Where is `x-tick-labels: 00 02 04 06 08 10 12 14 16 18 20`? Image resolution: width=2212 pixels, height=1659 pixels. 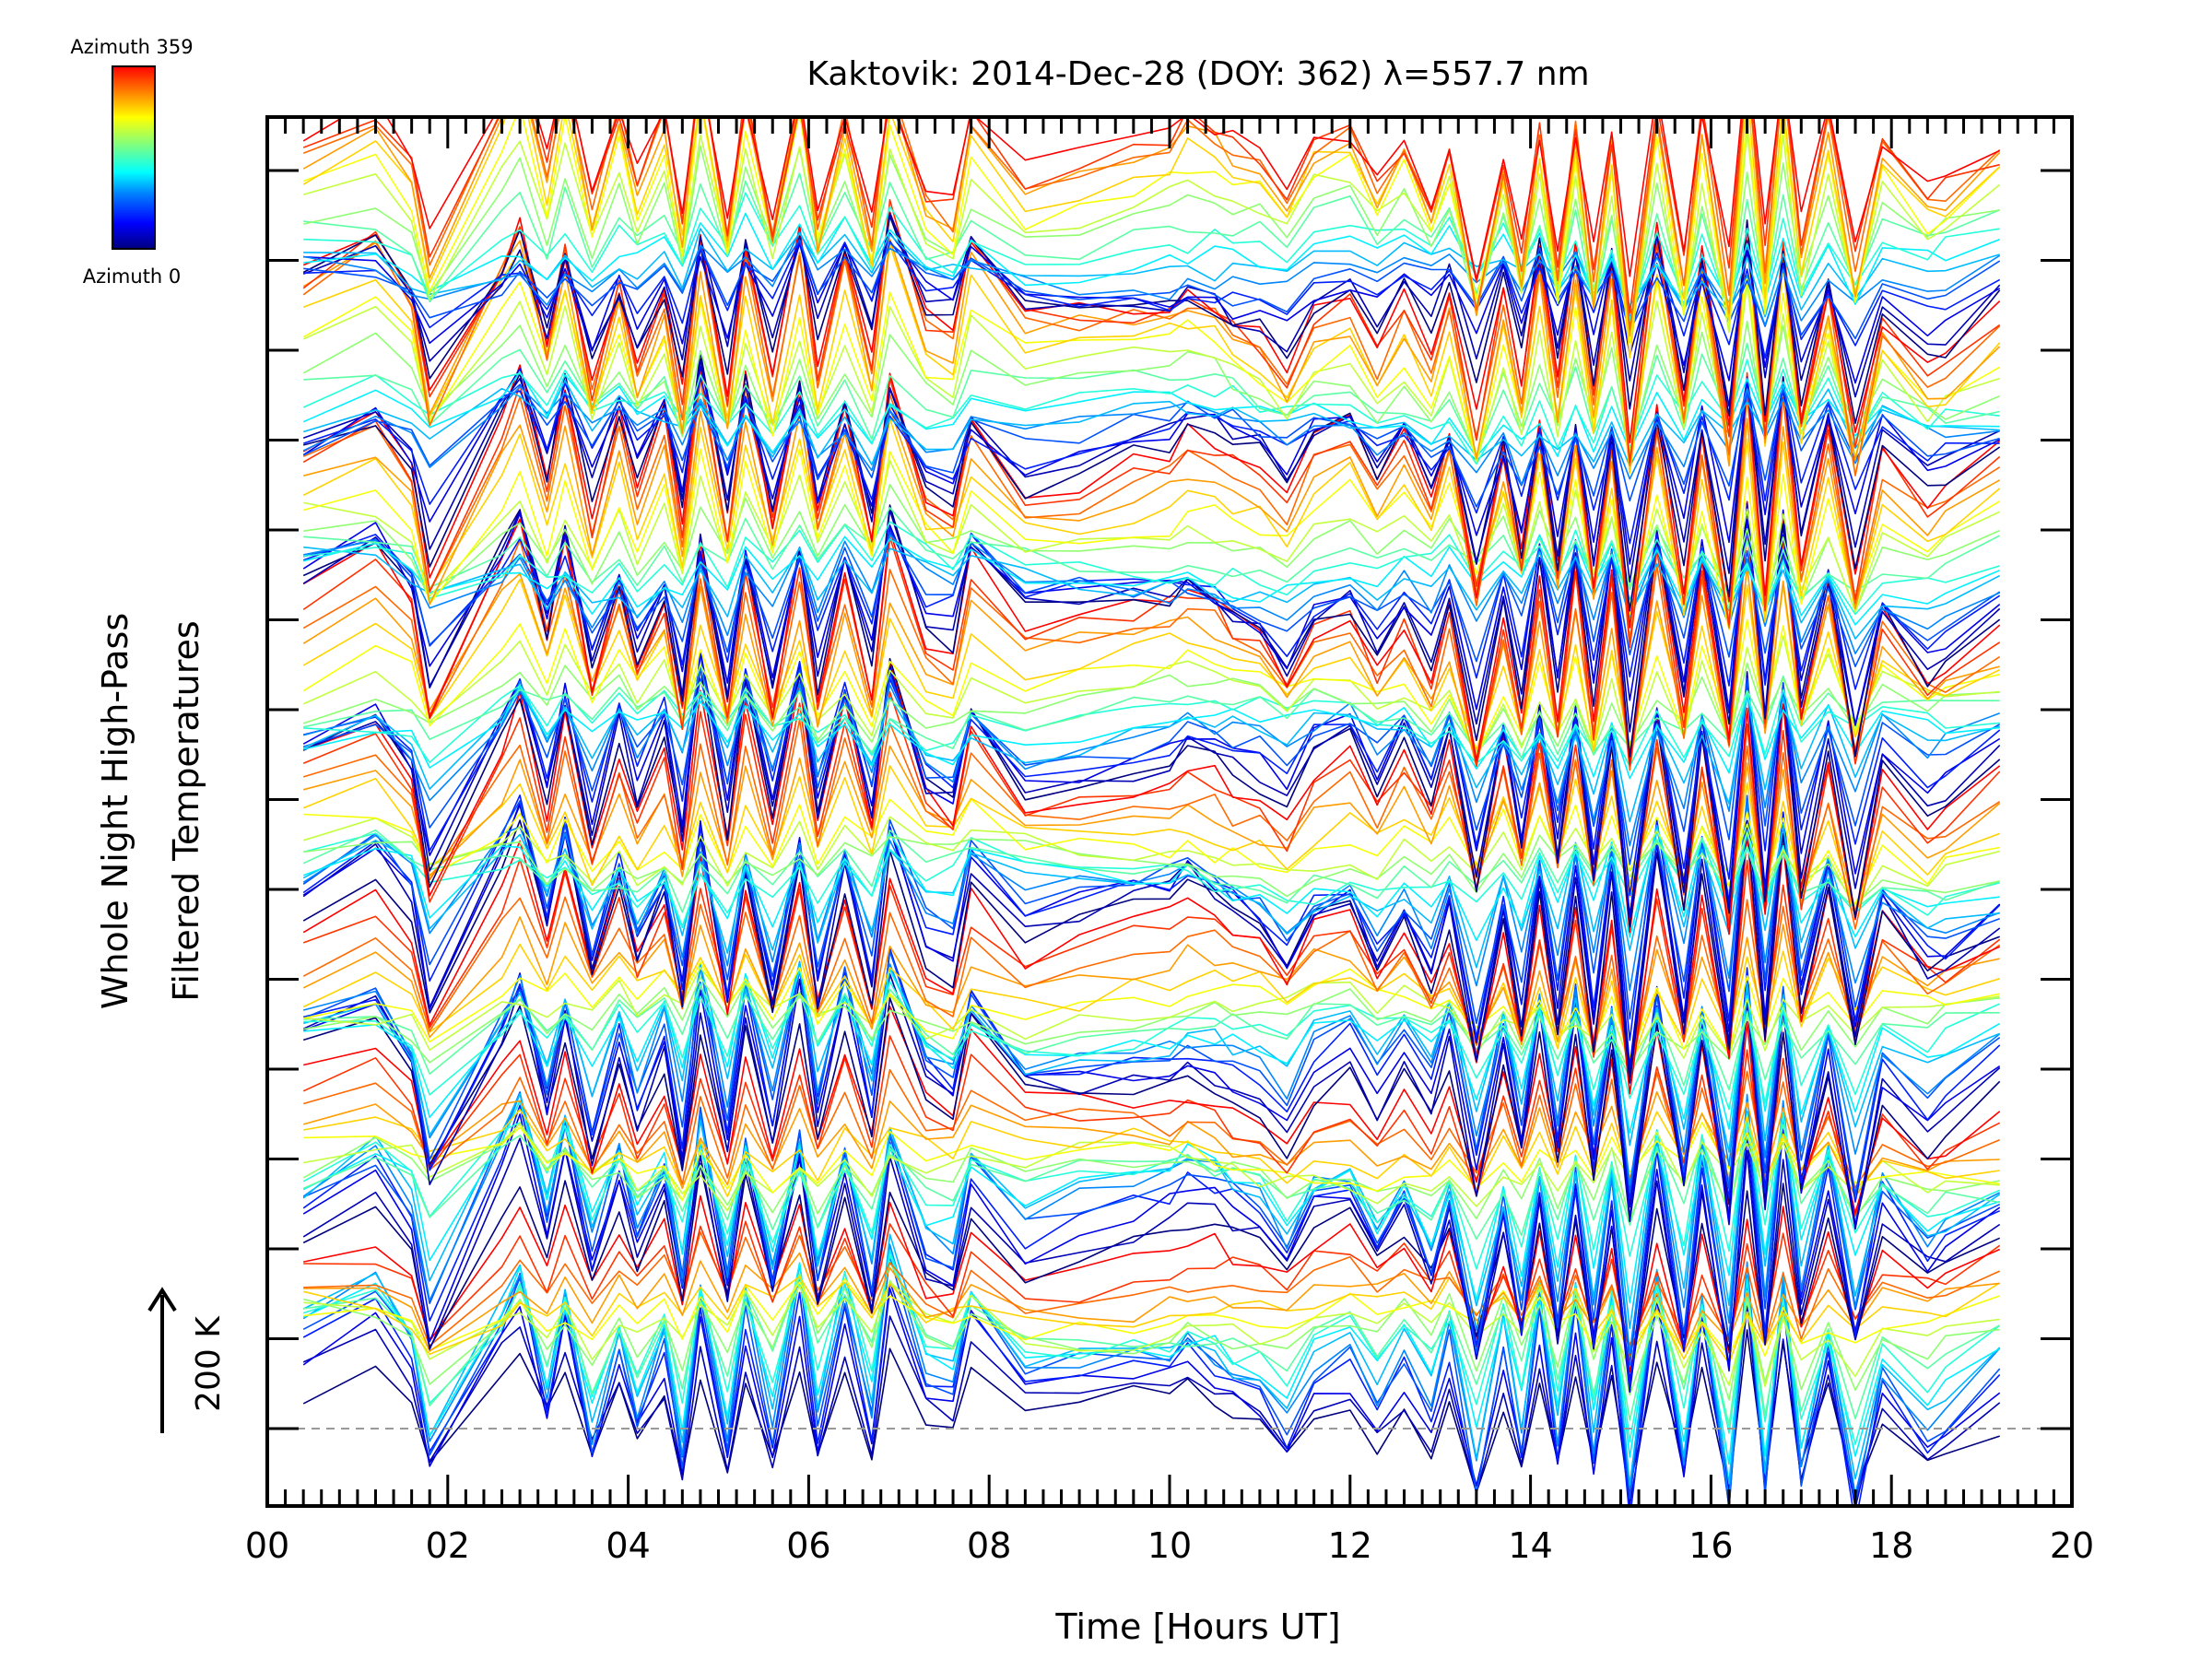 x-tick-labels: 00 02 04 06 08 10 12 14 16 18 20 is located at coordinates (1169, 1545).